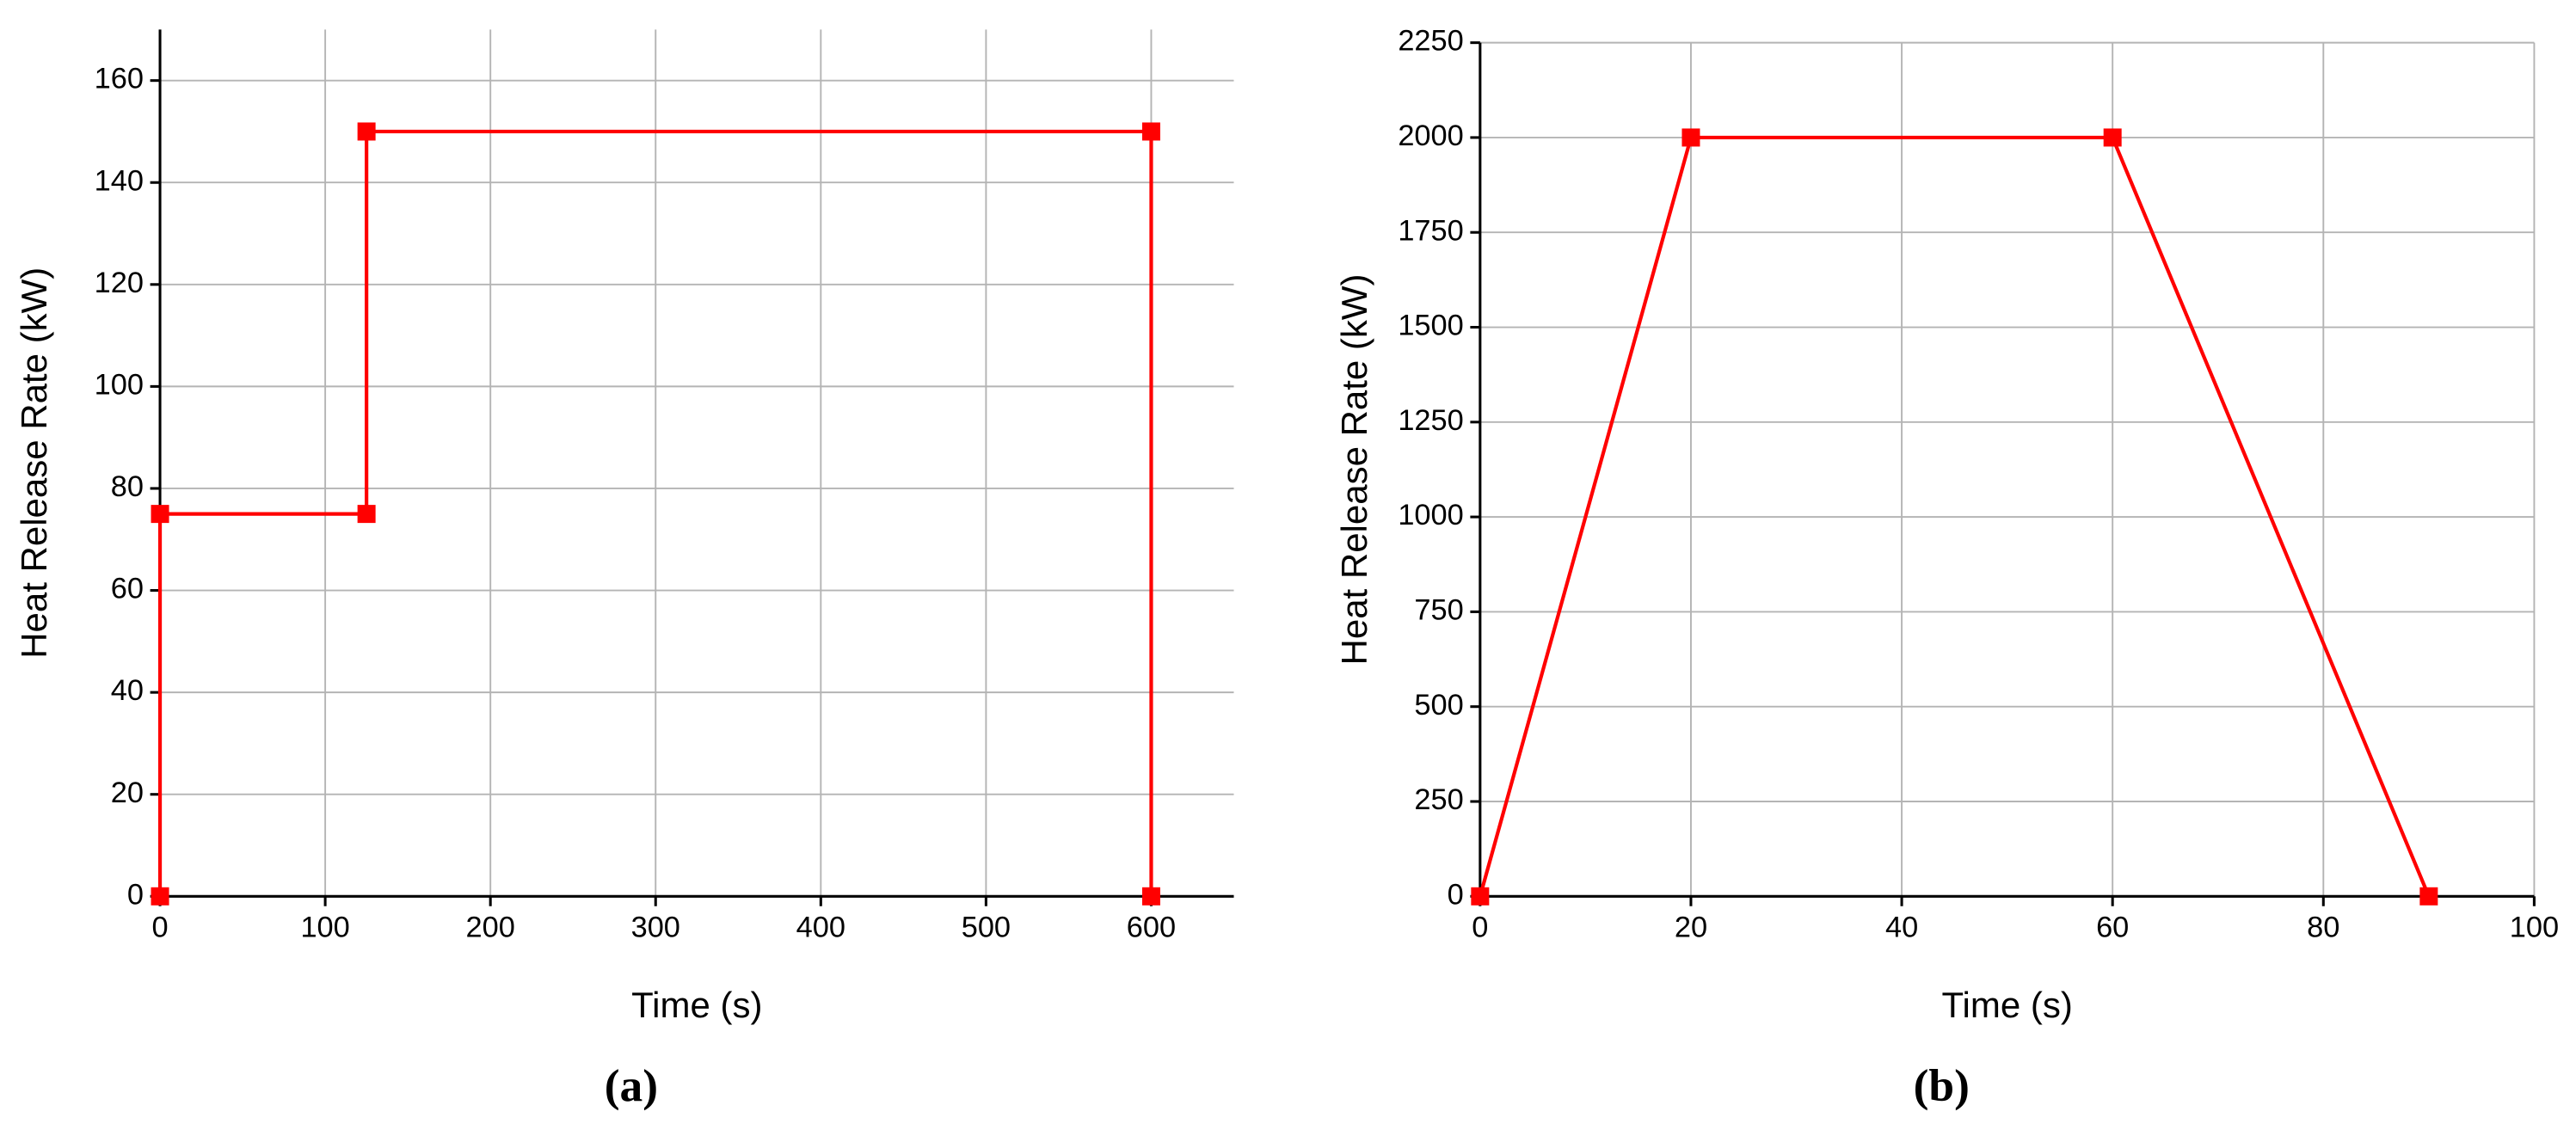  Describe the element at coordinates (1151, 928) in the screenshot. I see `x-tick-label: 600` at that location.